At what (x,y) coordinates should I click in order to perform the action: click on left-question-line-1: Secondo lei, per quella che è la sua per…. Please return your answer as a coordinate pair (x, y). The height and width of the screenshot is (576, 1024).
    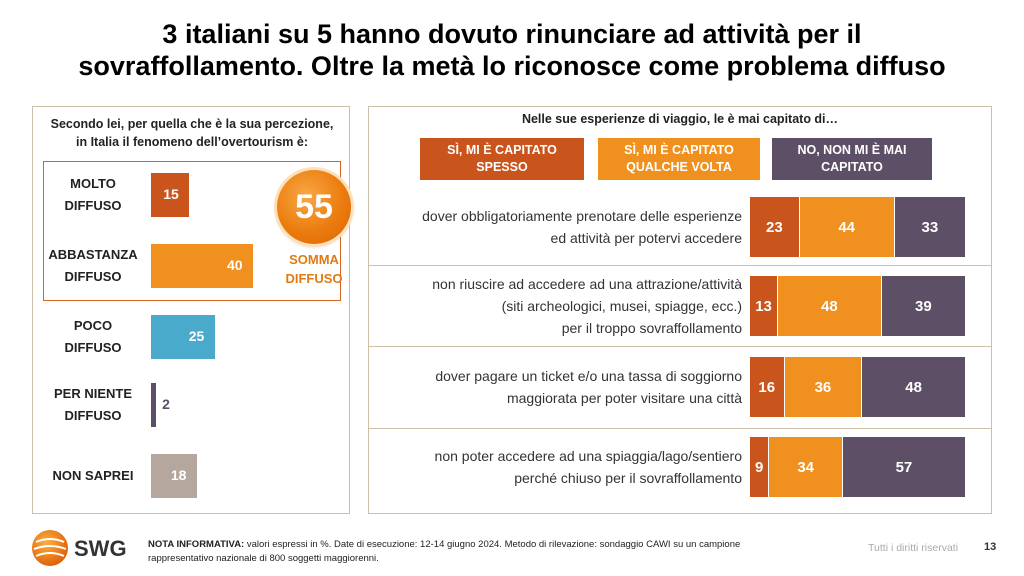
    Looking at the image, I should click on (192, 124).